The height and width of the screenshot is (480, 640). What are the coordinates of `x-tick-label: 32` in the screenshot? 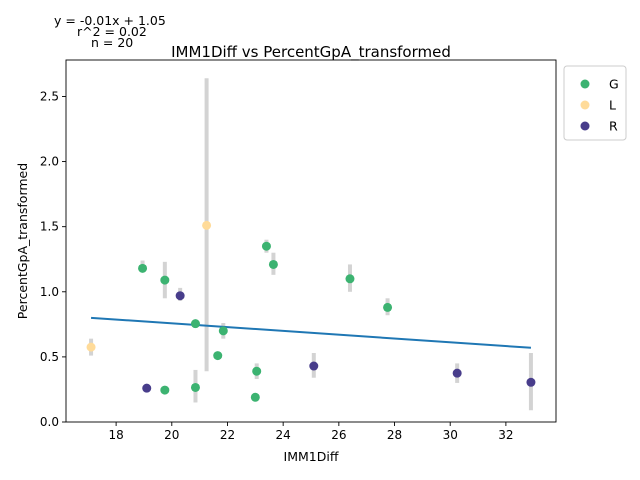 It's located at (505, 435).